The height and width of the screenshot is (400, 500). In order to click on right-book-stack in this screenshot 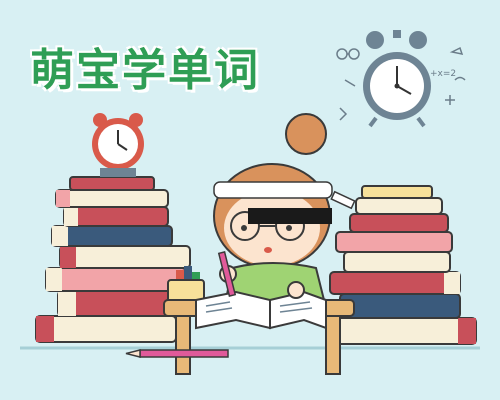, I will do `click(403, 265)`.